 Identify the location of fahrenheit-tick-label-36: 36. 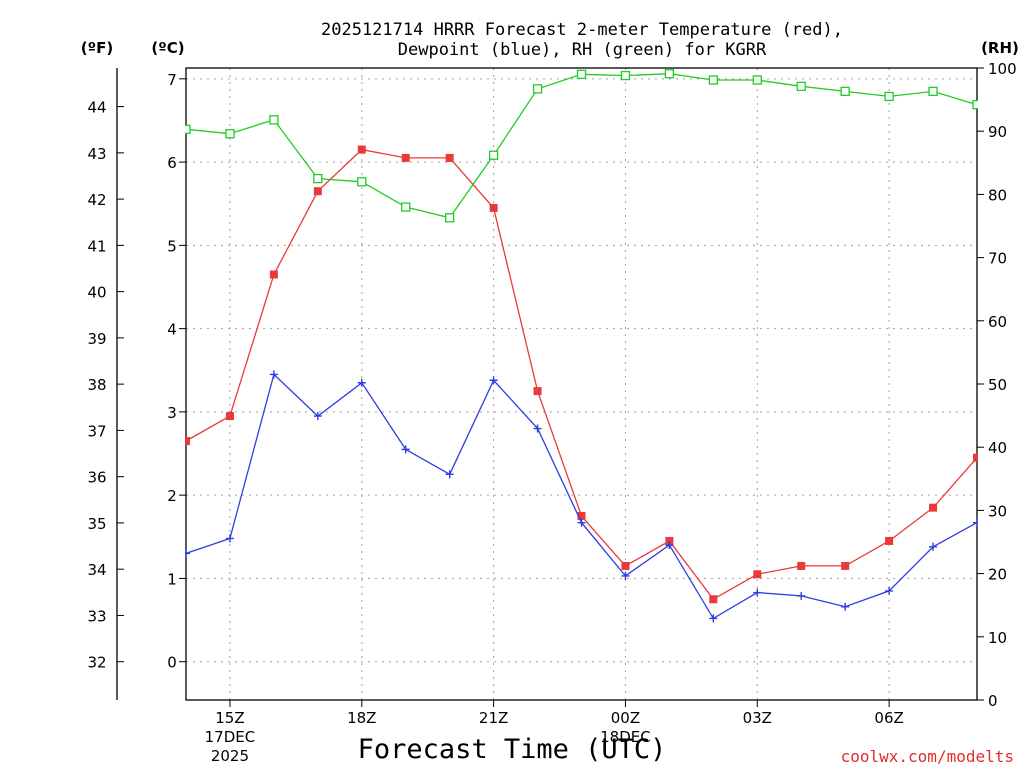
(96, 478).